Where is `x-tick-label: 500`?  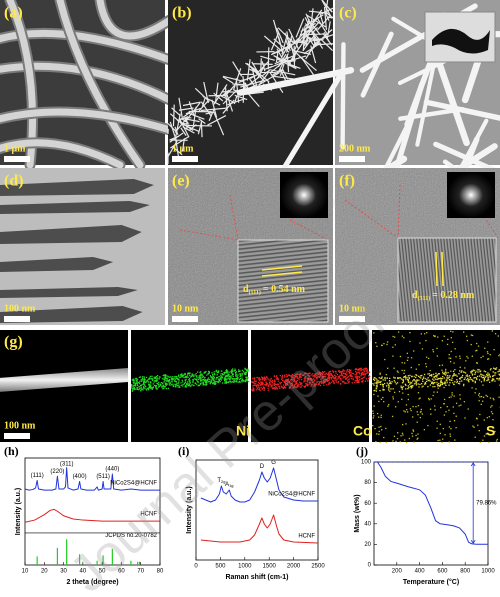 x-tick-label: 500 is located at coordinates (220, 567).